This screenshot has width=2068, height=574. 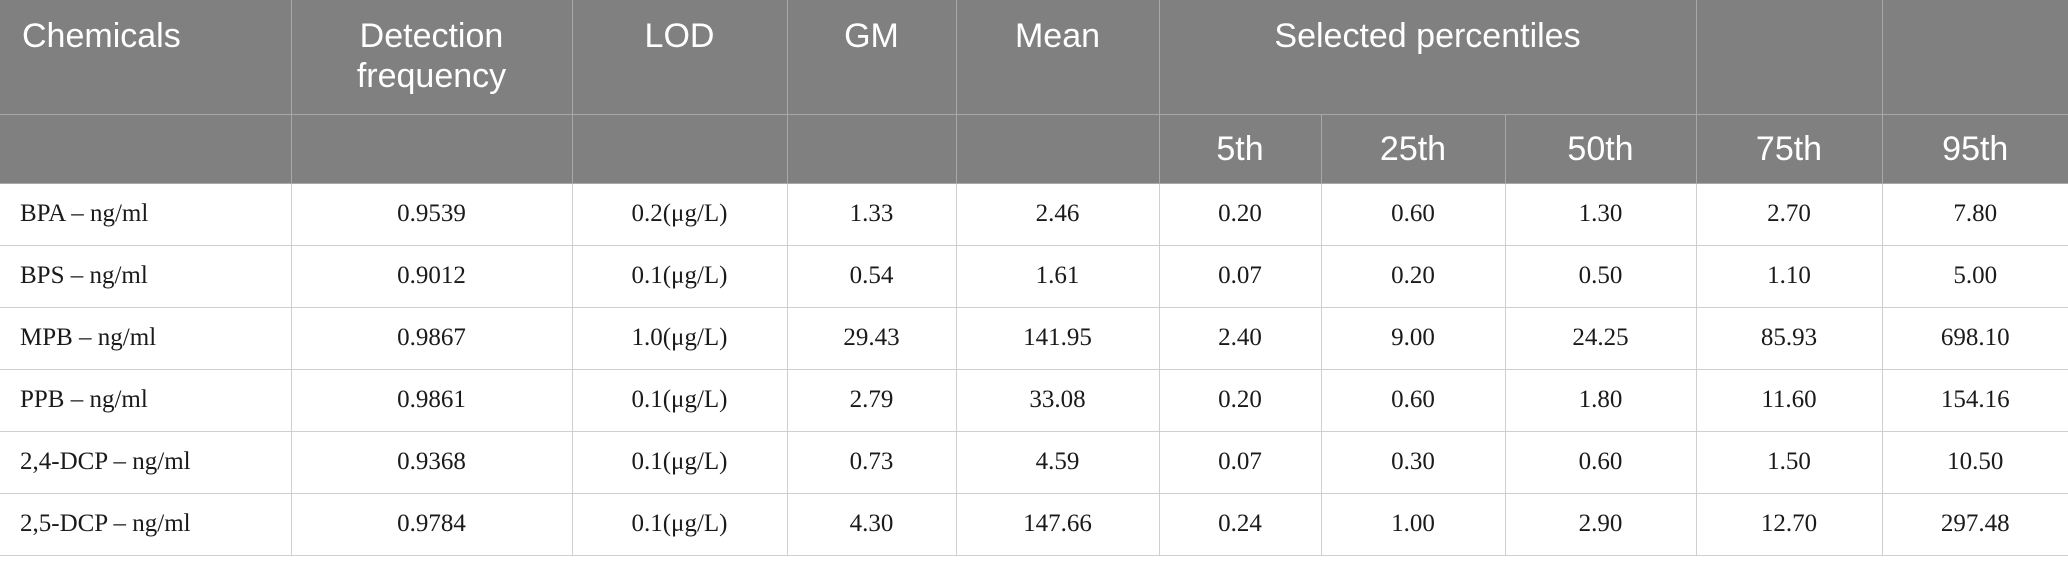 What do you see at coordinates (1789, 149) in the screenshot?
I see `header-p75: 75th` at bounding box center [1789, 149].